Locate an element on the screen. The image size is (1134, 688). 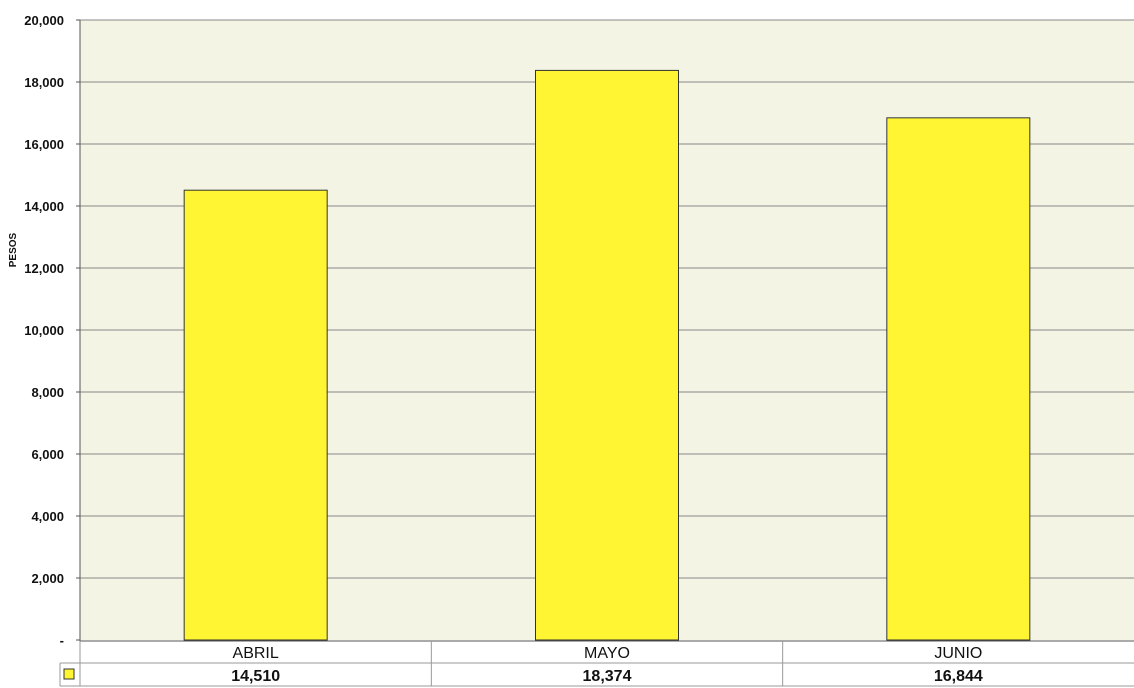
y-tick-label: 18,000 is located at coordinates (44, 82).